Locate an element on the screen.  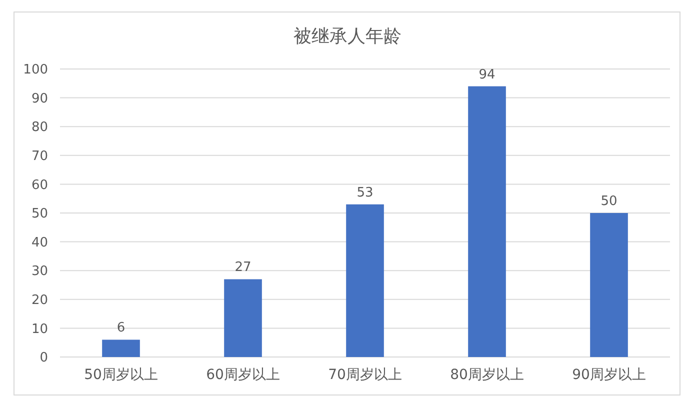
y-tick-label: 100 is located at coordinates (35, 70).